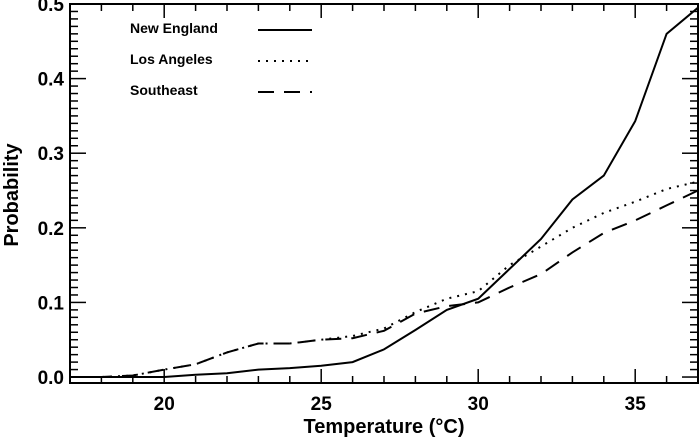  Describe the element at coordinates (322, 404) in the screenshot. I see `x-tick-label: 25` at that location.